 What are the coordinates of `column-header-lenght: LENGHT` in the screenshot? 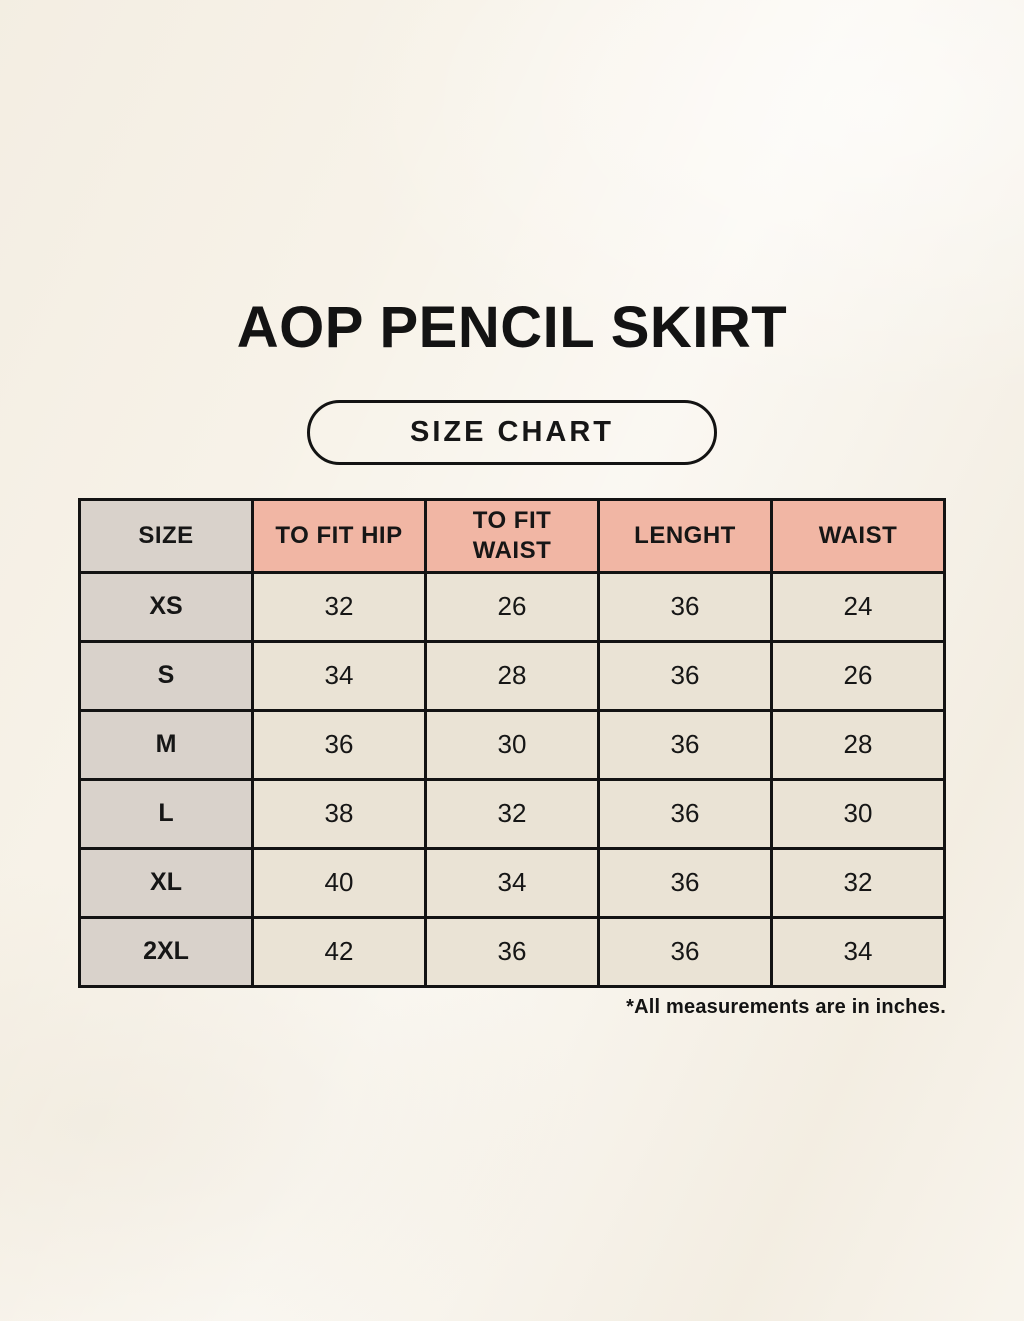 It's located at (685, 535).